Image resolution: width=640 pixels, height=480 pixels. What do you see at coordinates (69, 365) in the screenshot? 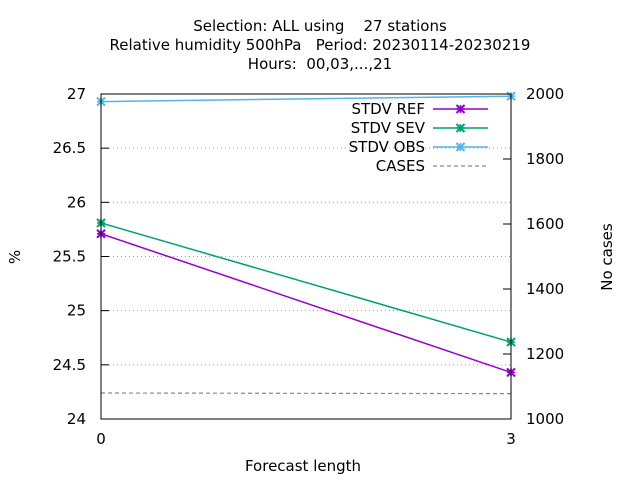
I see `y-tick-label: 24.5` at bounding box center [69, 365].